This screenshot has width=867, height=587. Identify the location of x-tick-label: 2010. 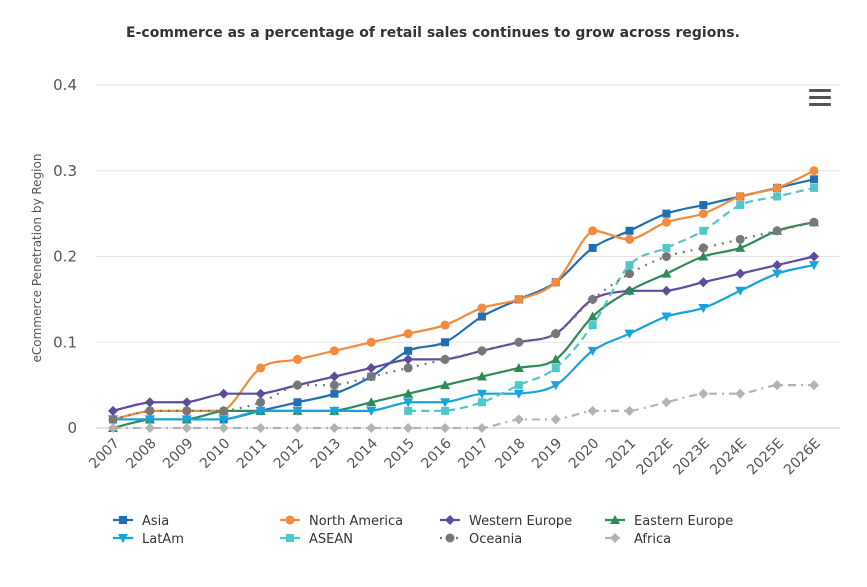
(215, 454).